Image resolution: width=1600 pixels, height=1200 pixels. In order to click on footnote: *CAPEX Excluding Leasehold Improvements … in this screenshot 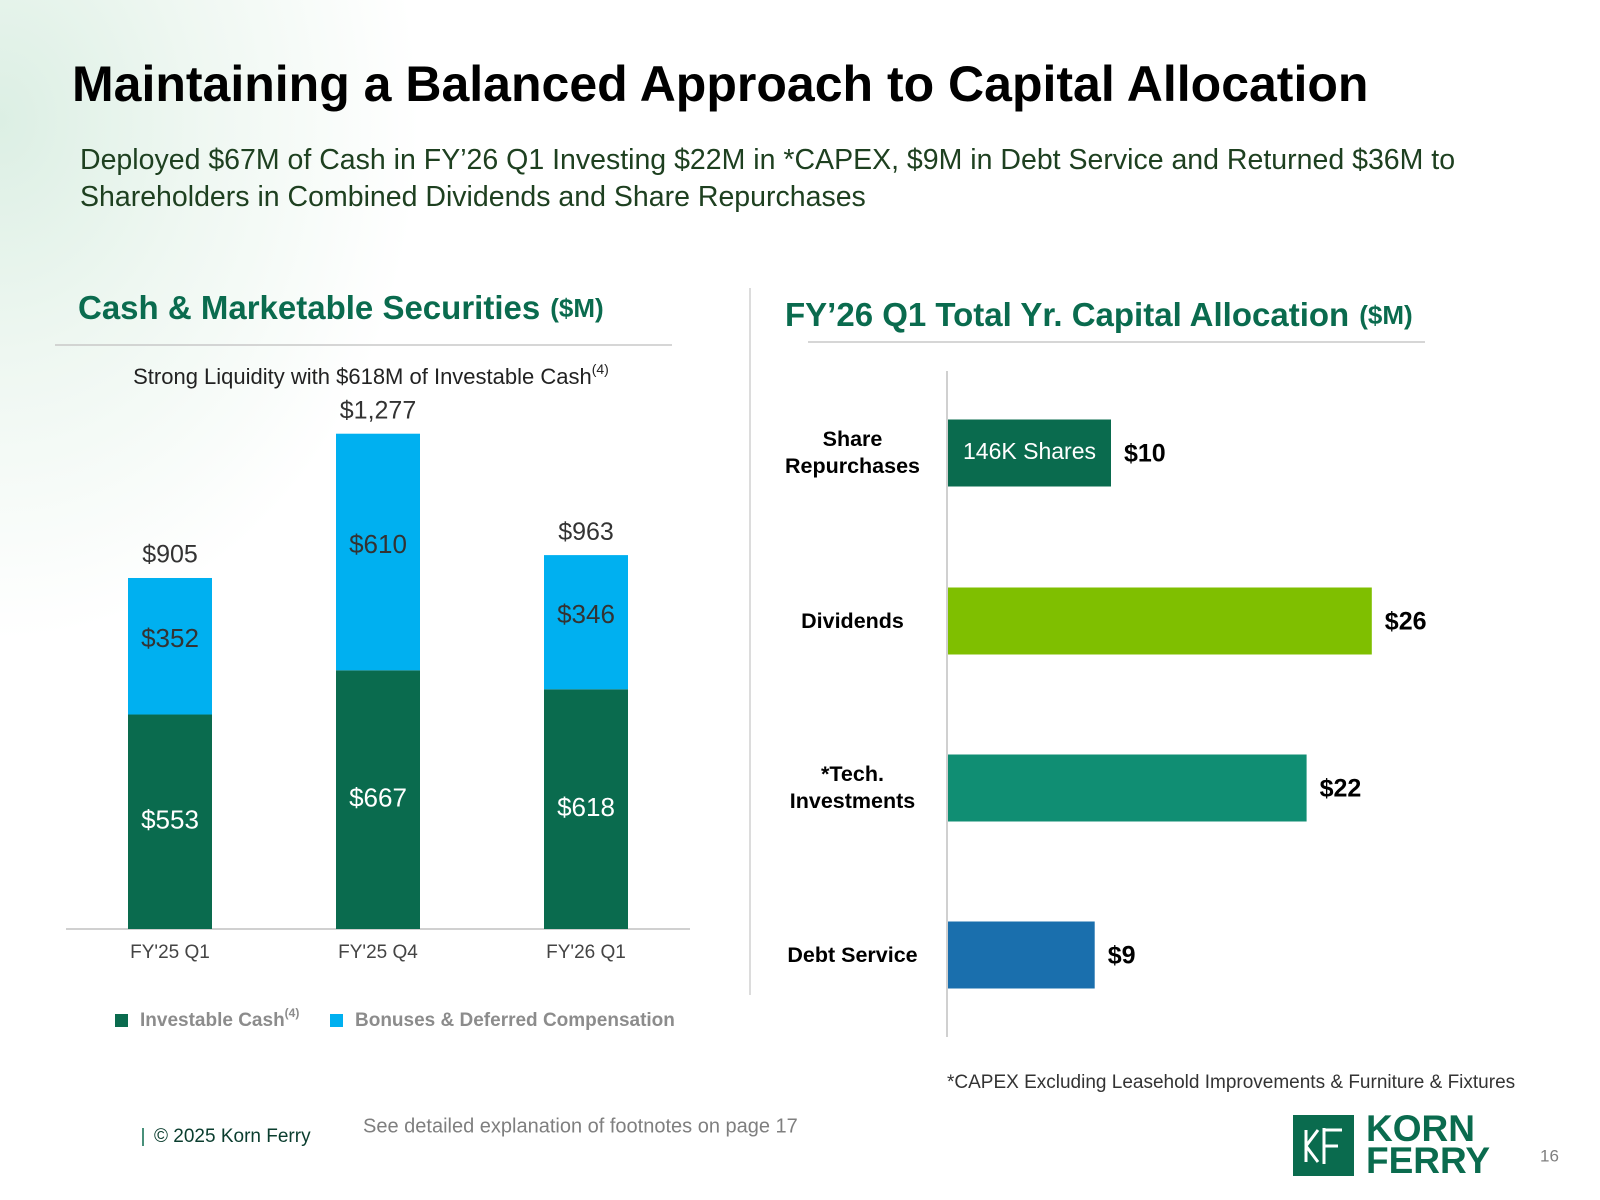, I will do `click(1231, 1082)`.